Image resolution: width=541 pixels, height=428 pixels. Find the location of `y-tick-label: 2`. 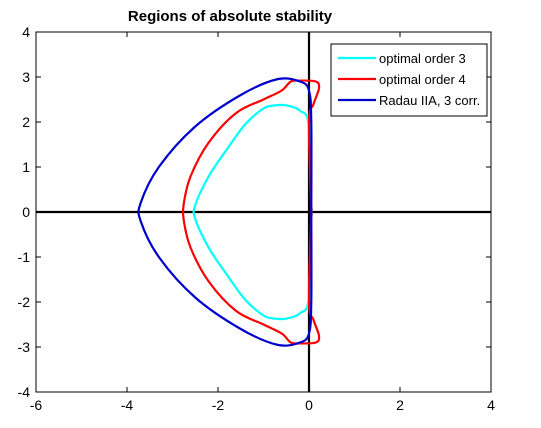

y-tick-label: 2 is located at coordinates (26, 122).